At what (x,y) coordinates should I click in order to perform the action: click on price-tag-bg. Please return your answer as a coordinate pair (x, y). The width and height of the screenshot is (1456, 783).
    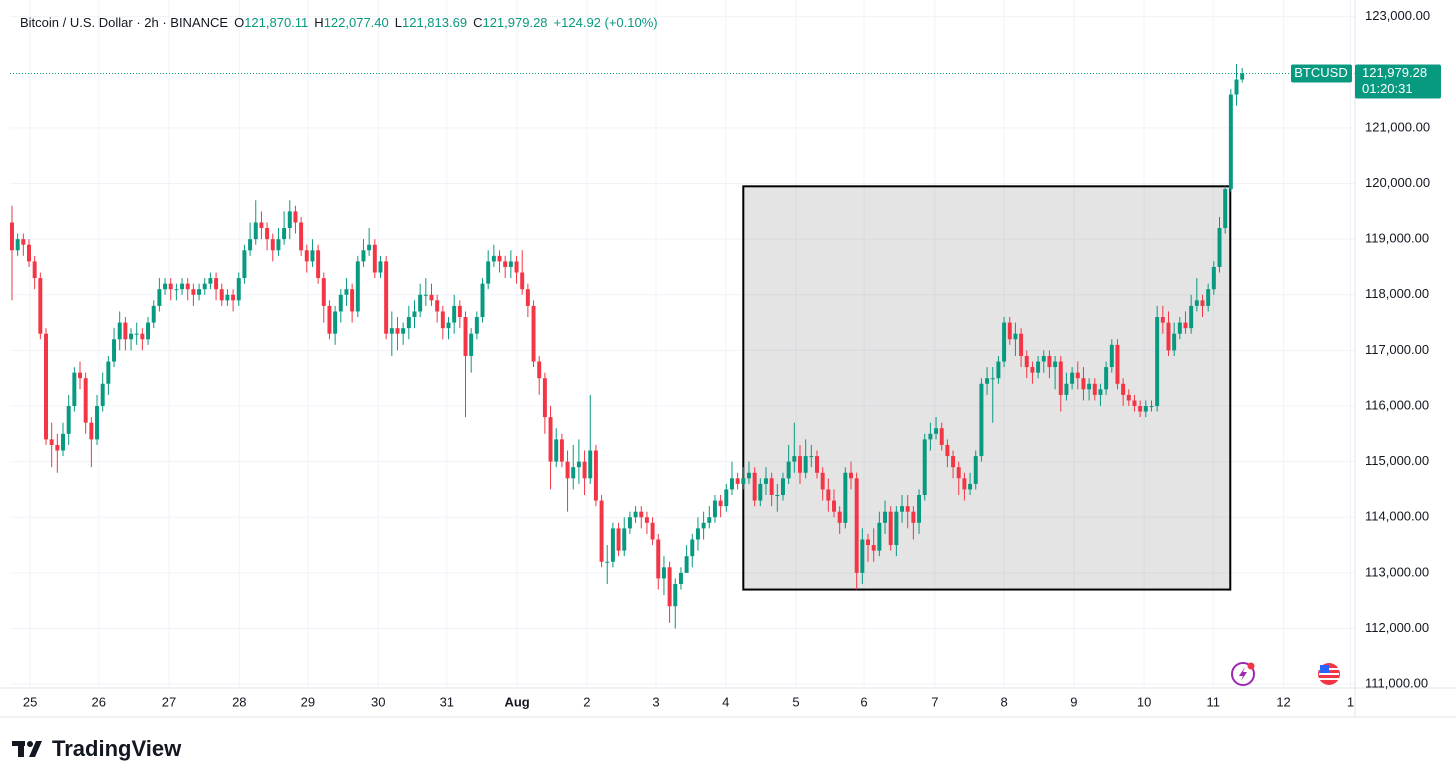
    Looking at the image, I should click on (1398, 81).